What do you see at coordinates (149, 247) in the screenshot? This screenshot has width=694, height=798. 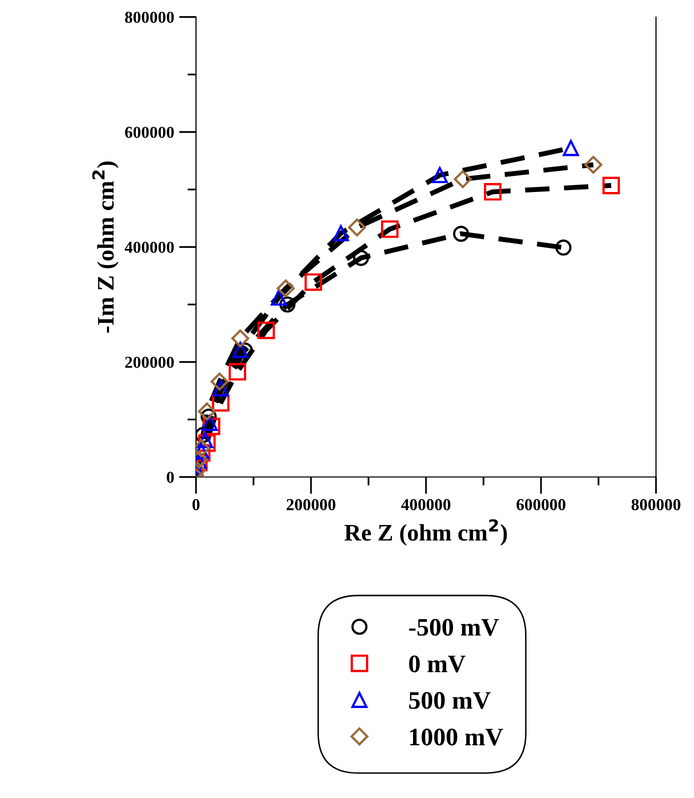 I see `y-tick-label: 400000` at bounding box center [149, 247].